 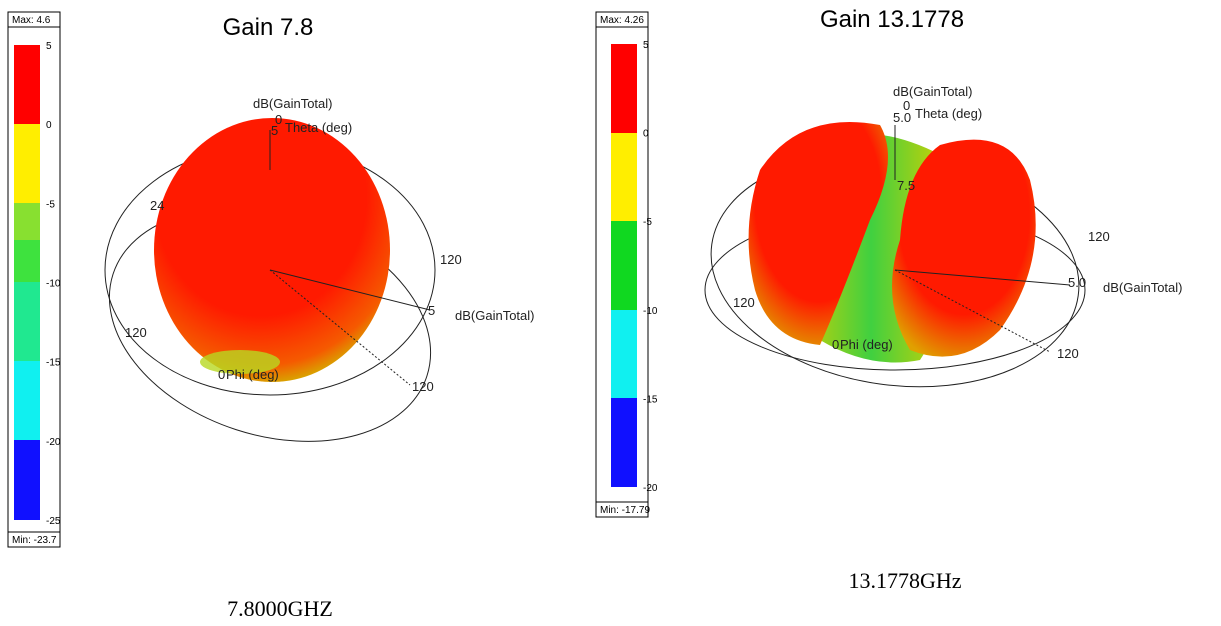 I want to click on colorbar: Max: 4.6 Min: -23.7 5 0 -5 -10 -15 -20 -25, so click(x=34, y=279).